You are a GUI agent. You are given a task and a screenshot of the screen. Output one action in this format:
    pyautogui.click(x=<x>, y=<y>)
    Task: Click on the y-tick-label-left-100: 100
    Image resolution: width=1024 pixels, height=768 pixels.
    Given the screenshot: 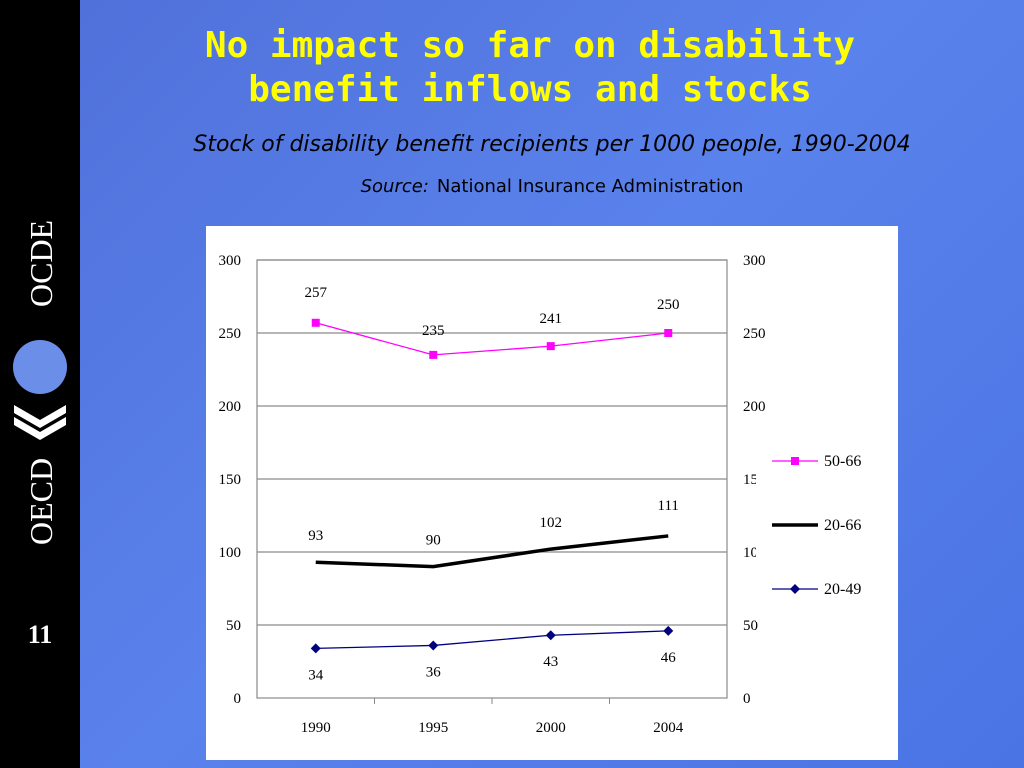 What is the action you would take?
    pyautogui.click(x=230, y=553)
    